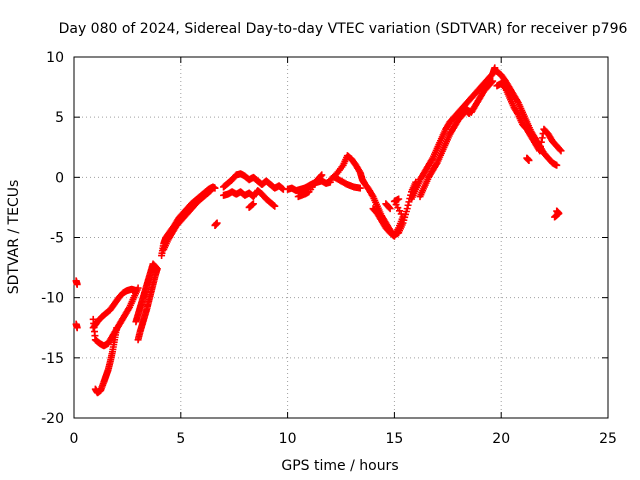  What do you see at coordinates (339, 466) in the screenshot?
I see `x-axis-label: GPS time / hours` at bounding box center [339, 466].